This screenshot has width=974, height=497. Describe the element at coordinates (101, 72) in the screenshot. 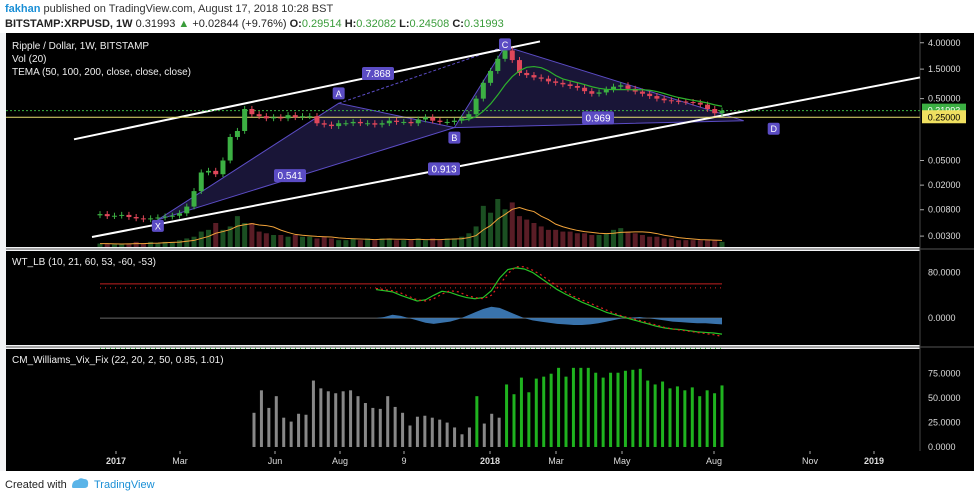

I see `tema-legend: TEMA (50, 100, 200, close, close, close)` at that location.